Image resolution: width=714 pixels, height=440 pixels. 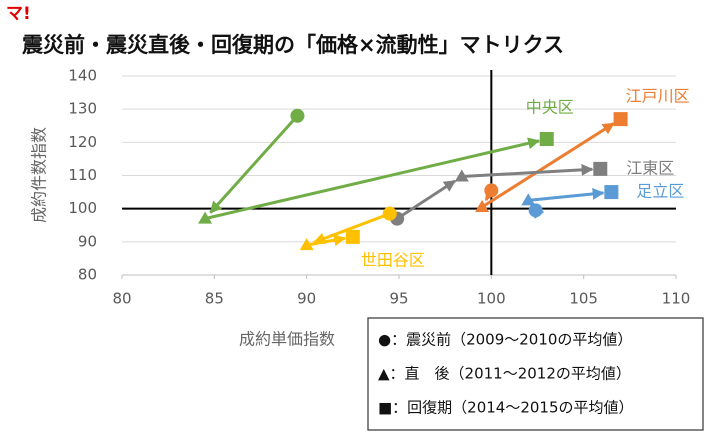 I want to click on logo: マ!, so click(x=18, y=14).